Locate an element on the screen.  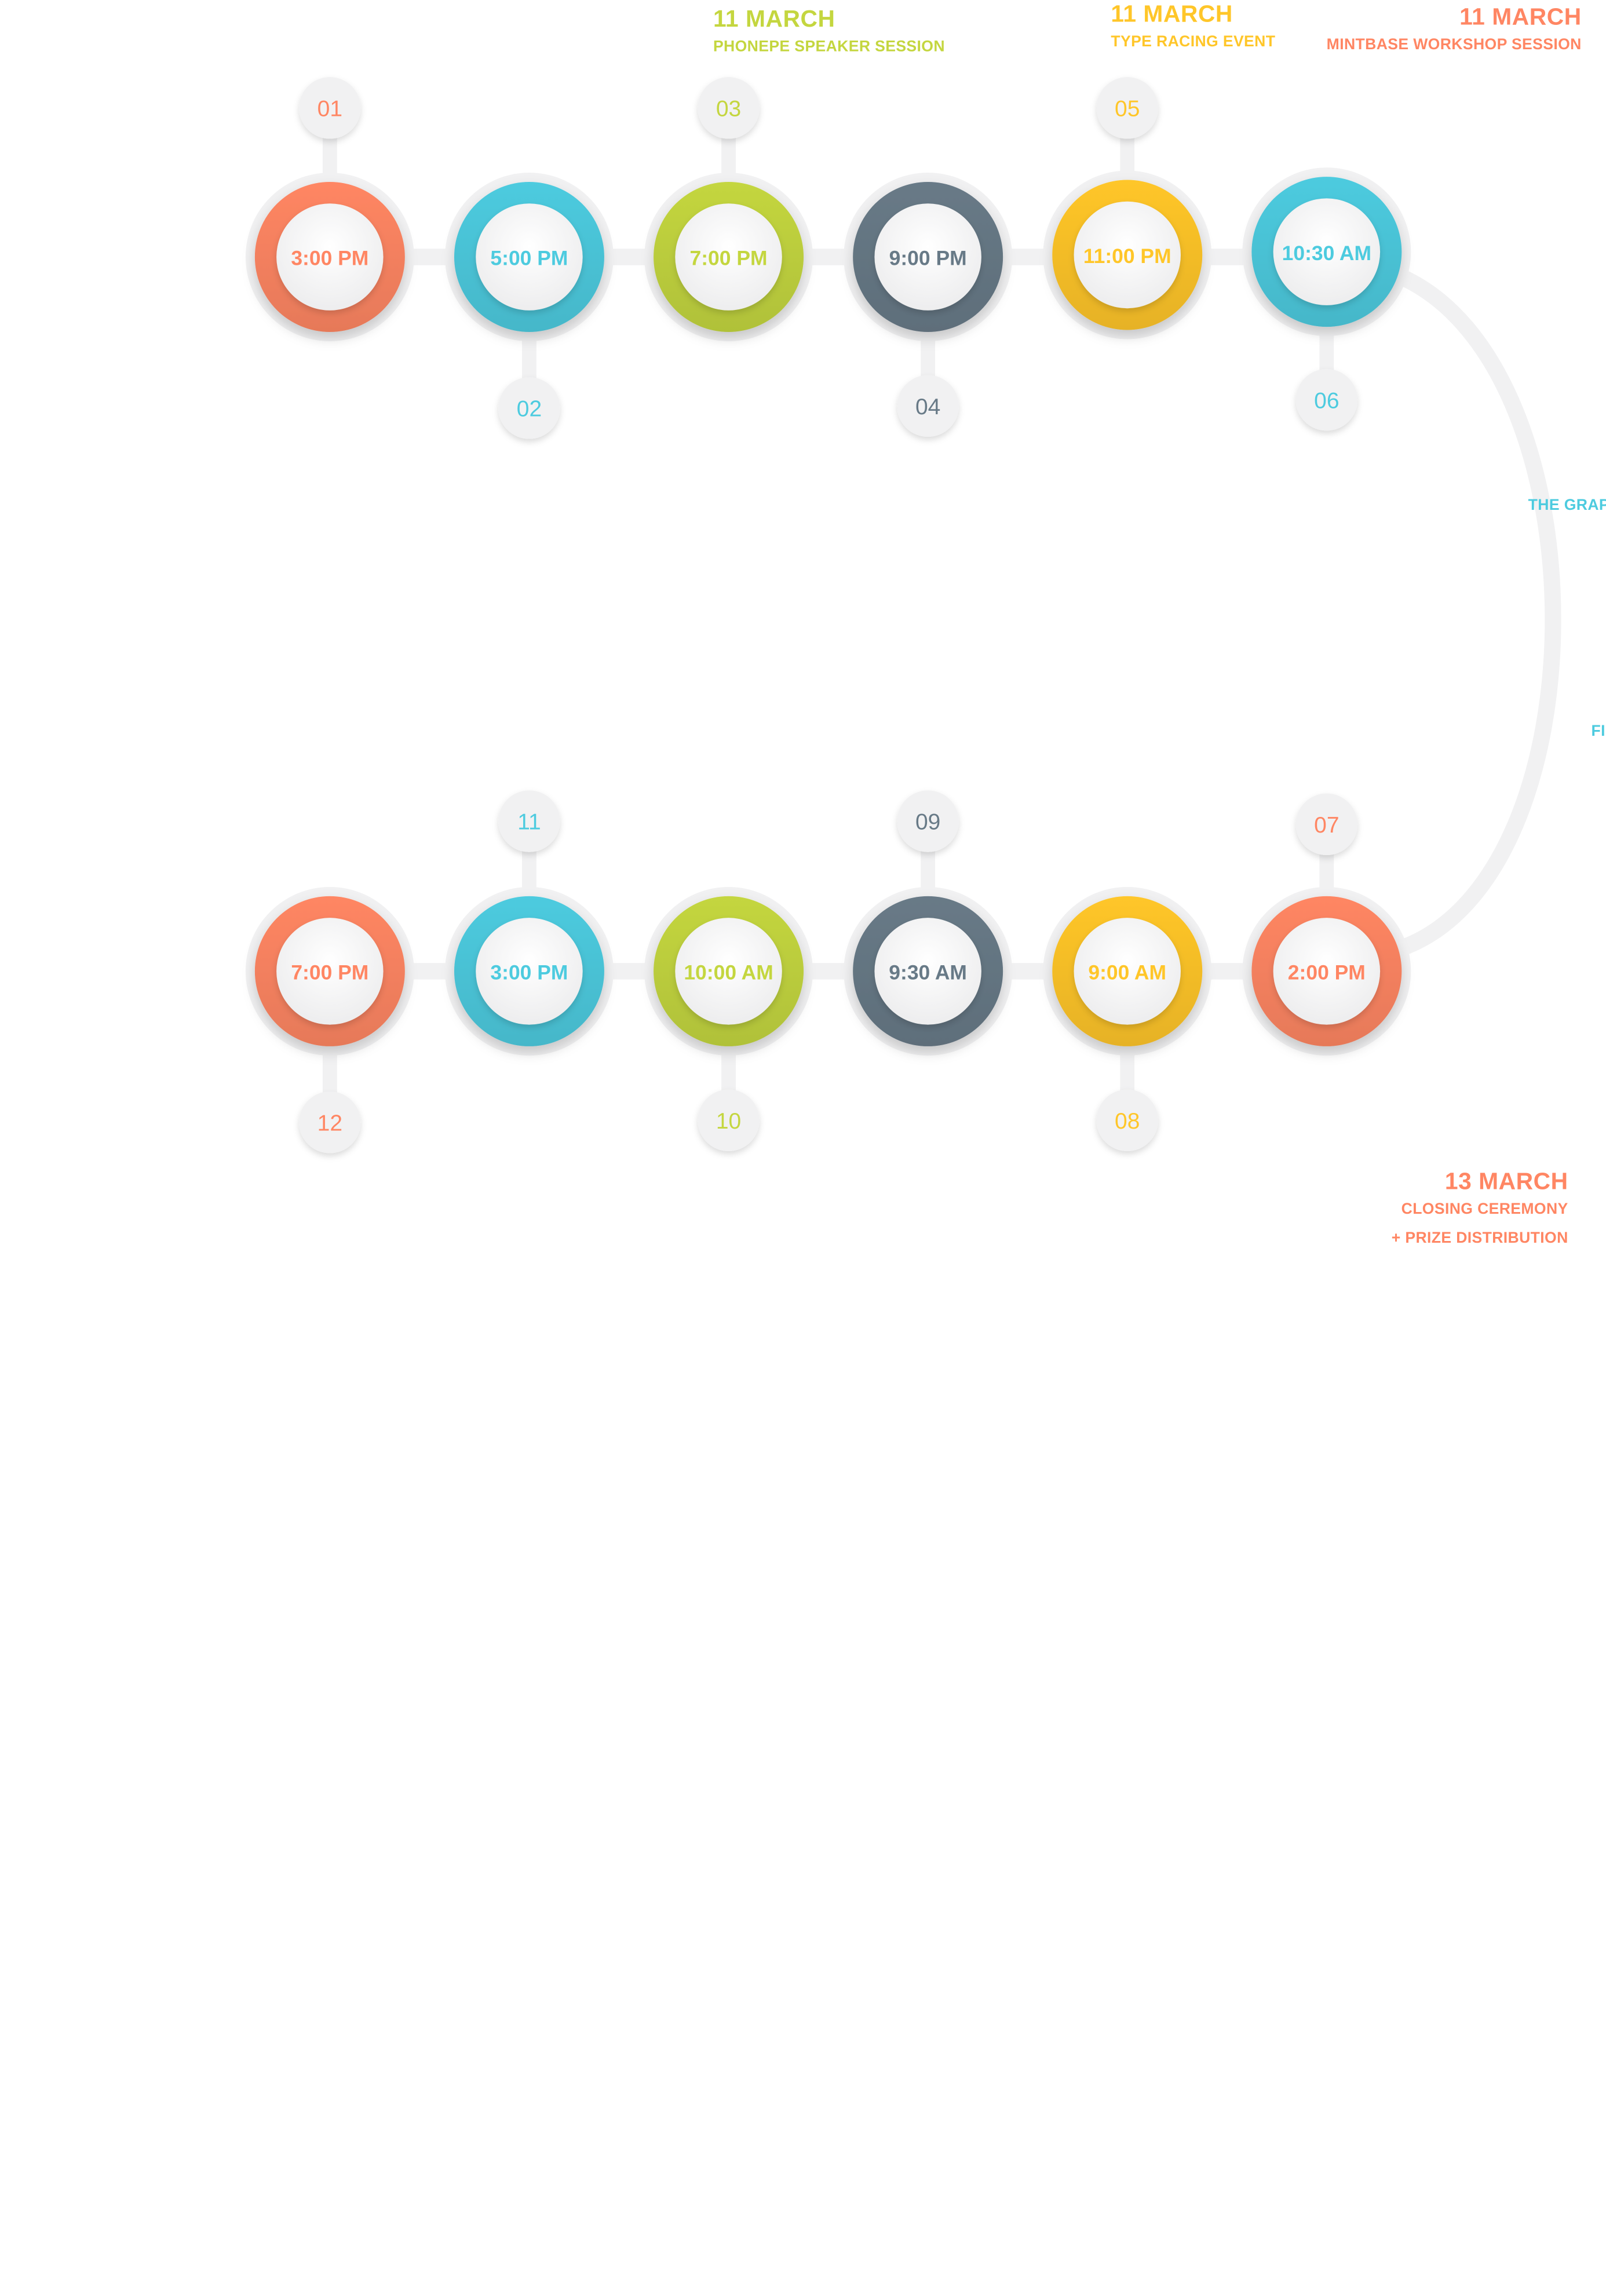
timeline-node: 04 9:00 PM is located at coordinates (929, 305).